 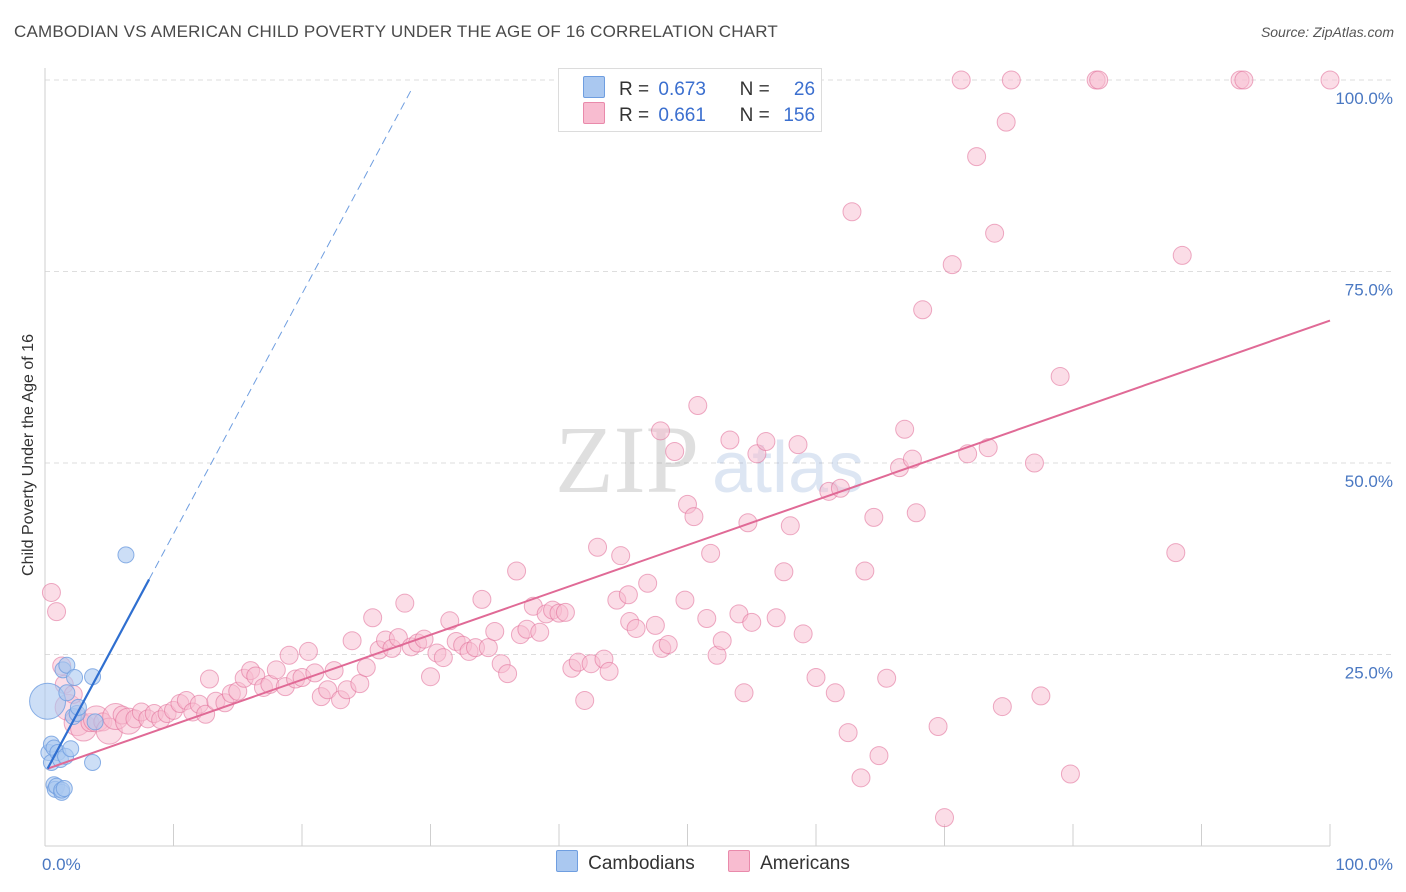 I want to click on x-tick-label-min: 0.0%, so click(x=61, y=864).